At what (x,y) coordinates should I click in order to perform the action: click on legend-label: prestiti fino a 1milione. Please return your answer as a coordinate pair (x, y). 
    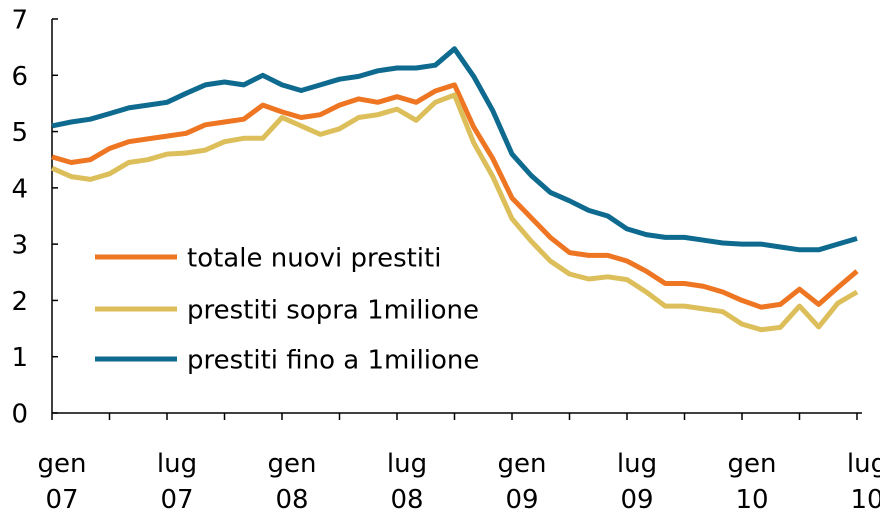
    Looking at the image, I should click on (333, 361).